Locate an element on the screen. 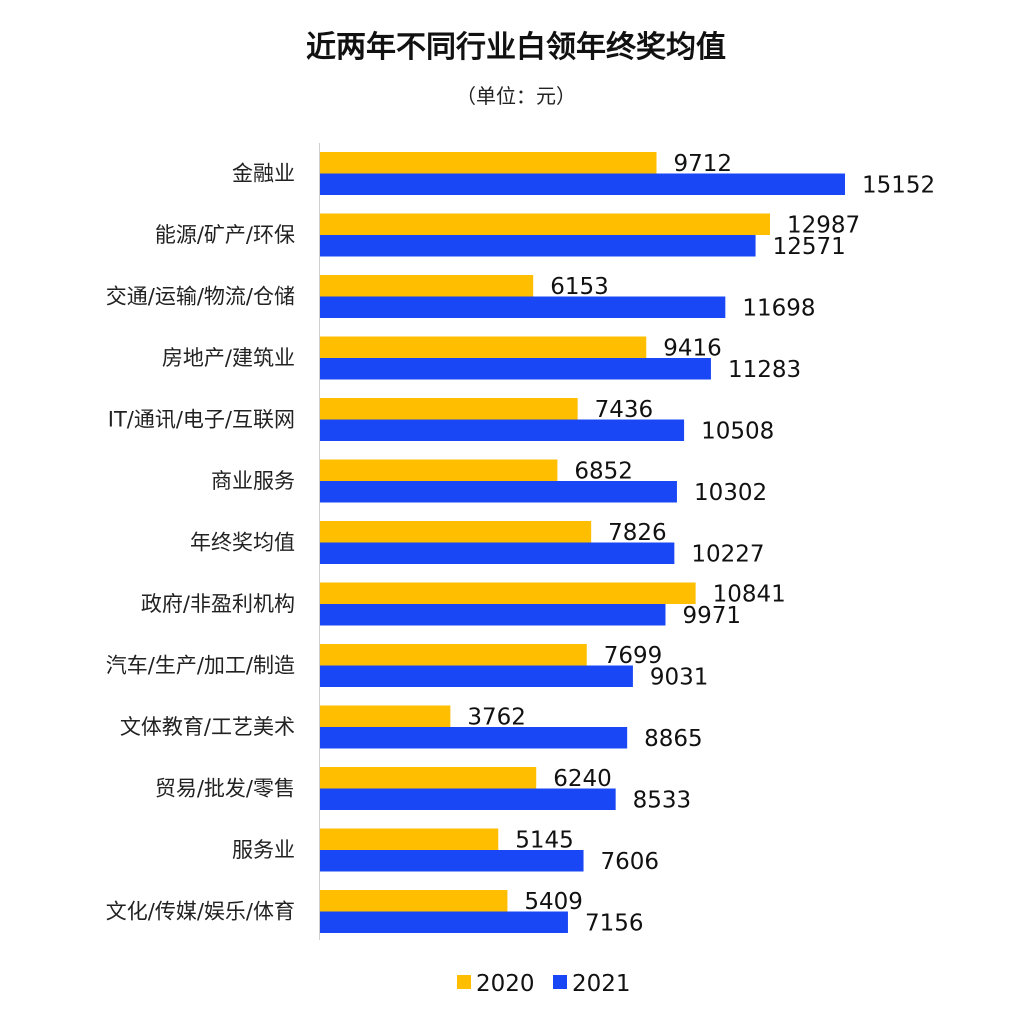 This screenshot has width=1032, height=1022. data-label-2020: 9712 is located at coordinates (703, 164).